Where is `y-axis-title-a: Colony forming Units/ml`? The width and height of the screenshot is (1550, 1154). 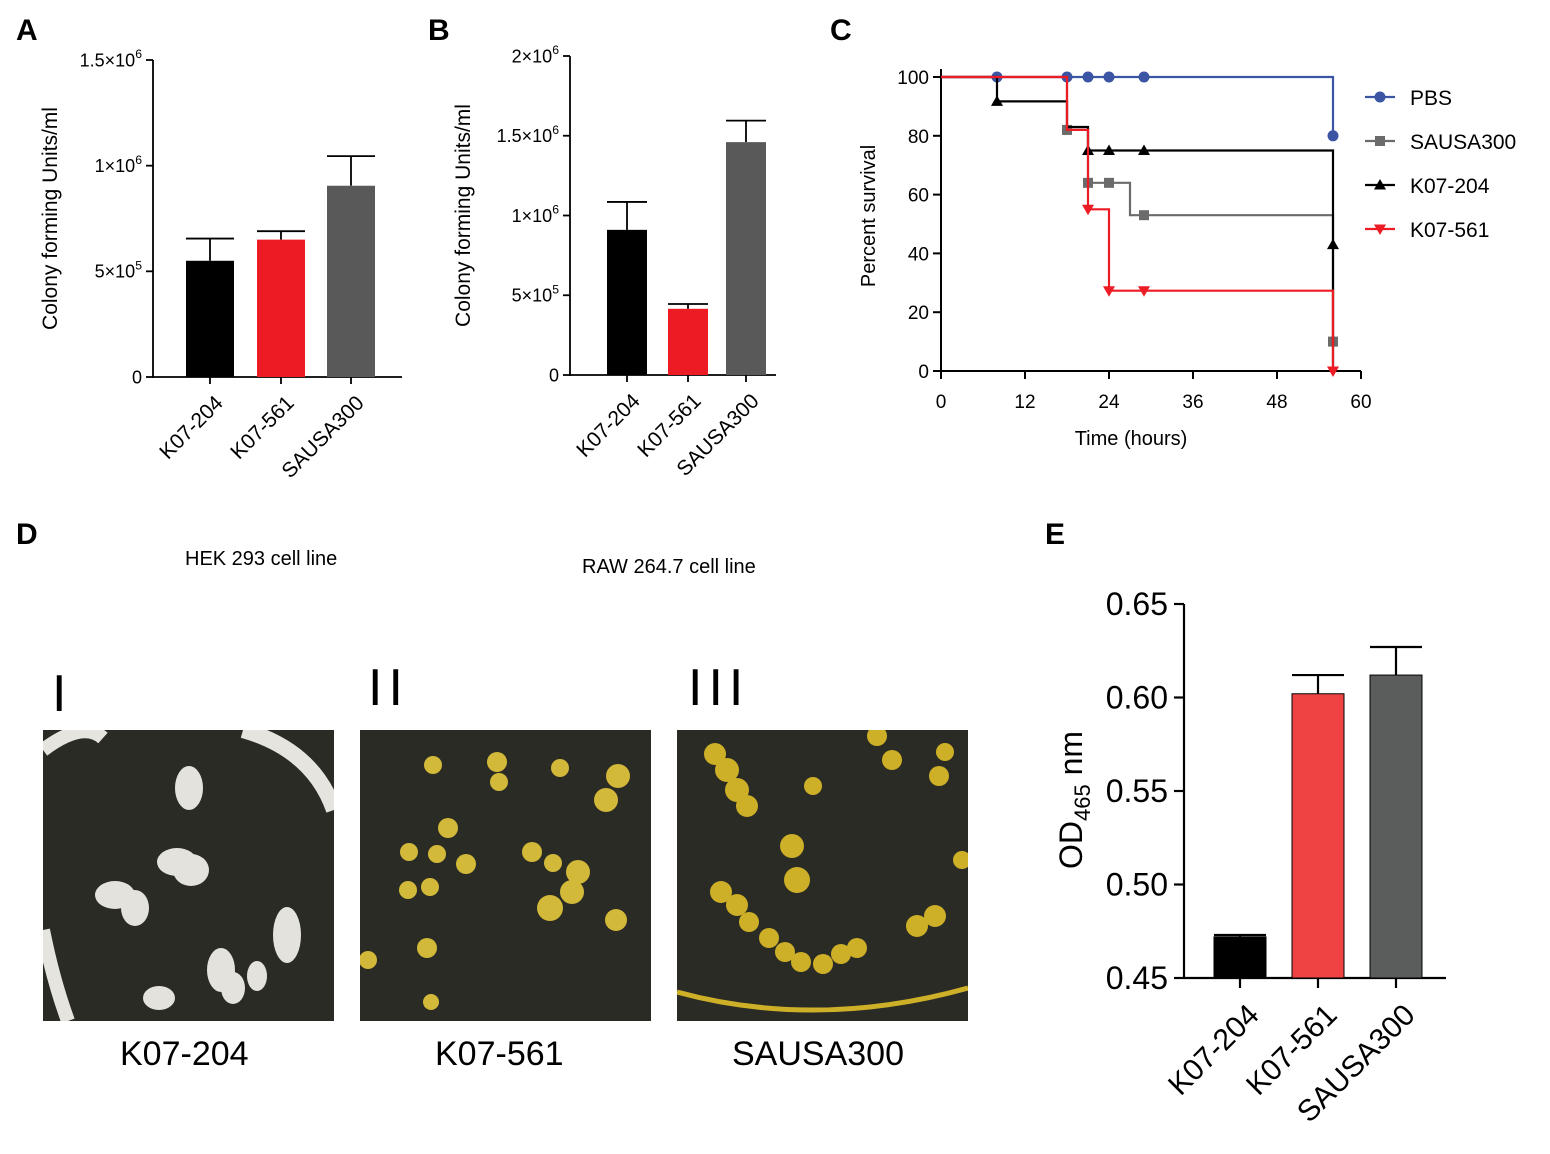 y-axis-title-a: Colony forming Units/ml is located at coordinates (50, 218).